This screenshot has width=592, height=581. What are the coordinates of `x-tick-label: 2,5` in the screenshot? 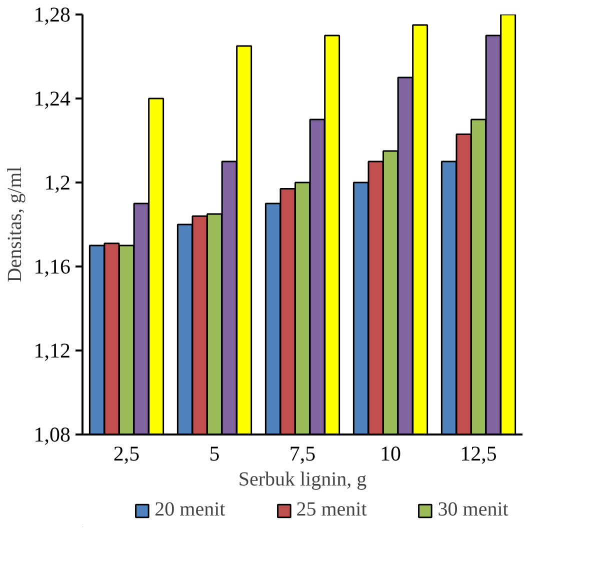 It's located at (126, 454).